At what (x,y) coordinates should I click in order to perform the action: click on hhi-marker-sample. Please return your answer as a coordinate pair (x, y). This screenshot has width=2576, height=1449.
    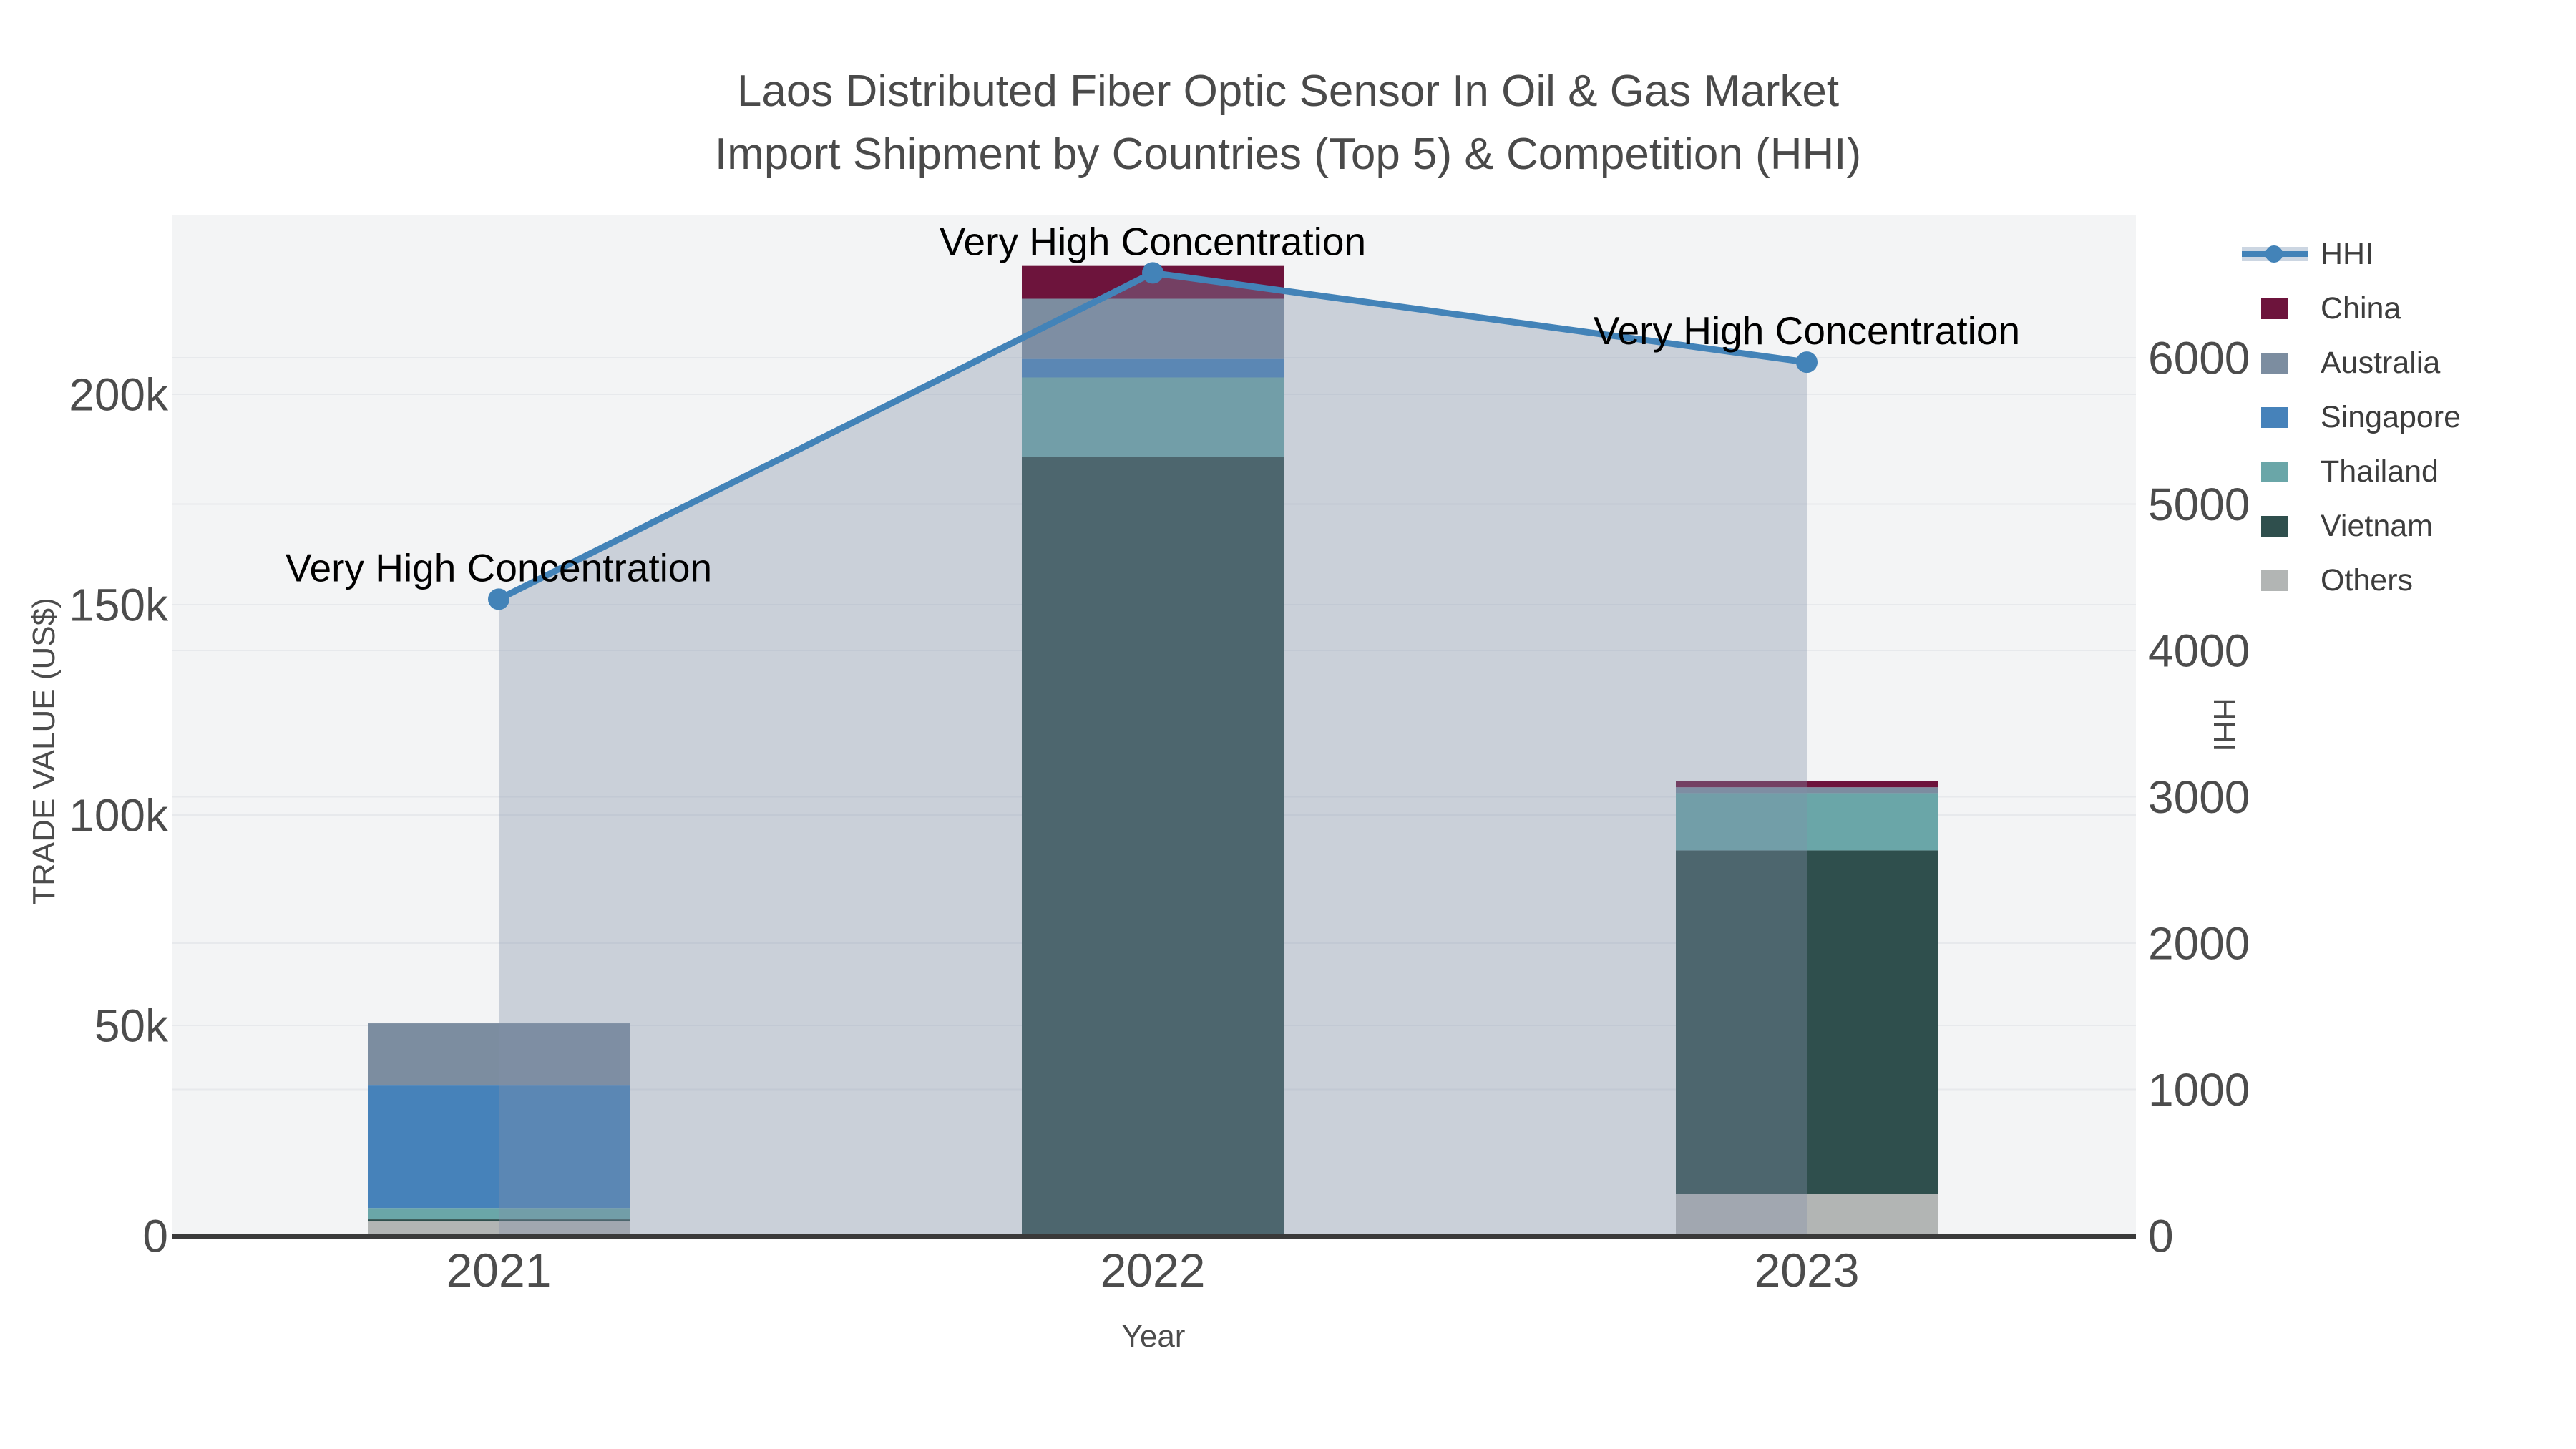
    Looking at the image, I should click on (2274, 254).